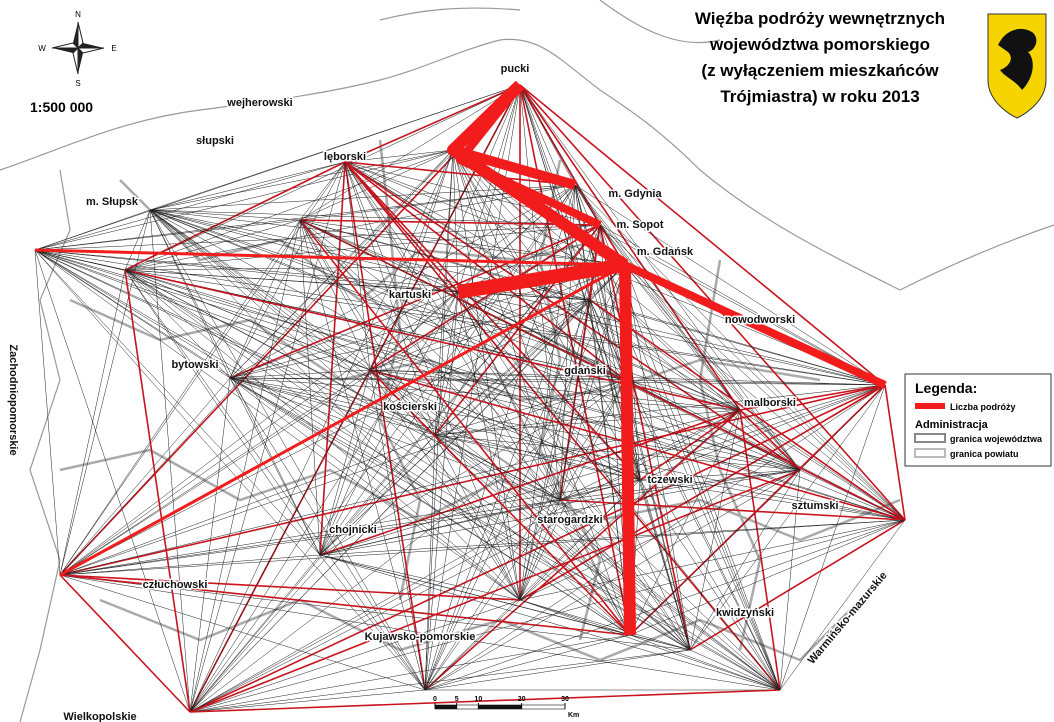 The height and width of the screenshot is (722, 1054). What do you see at coordinates (745, 613) in the screenshot?
I see `place-label: kwidzyński` at bounding box center [745, 613].